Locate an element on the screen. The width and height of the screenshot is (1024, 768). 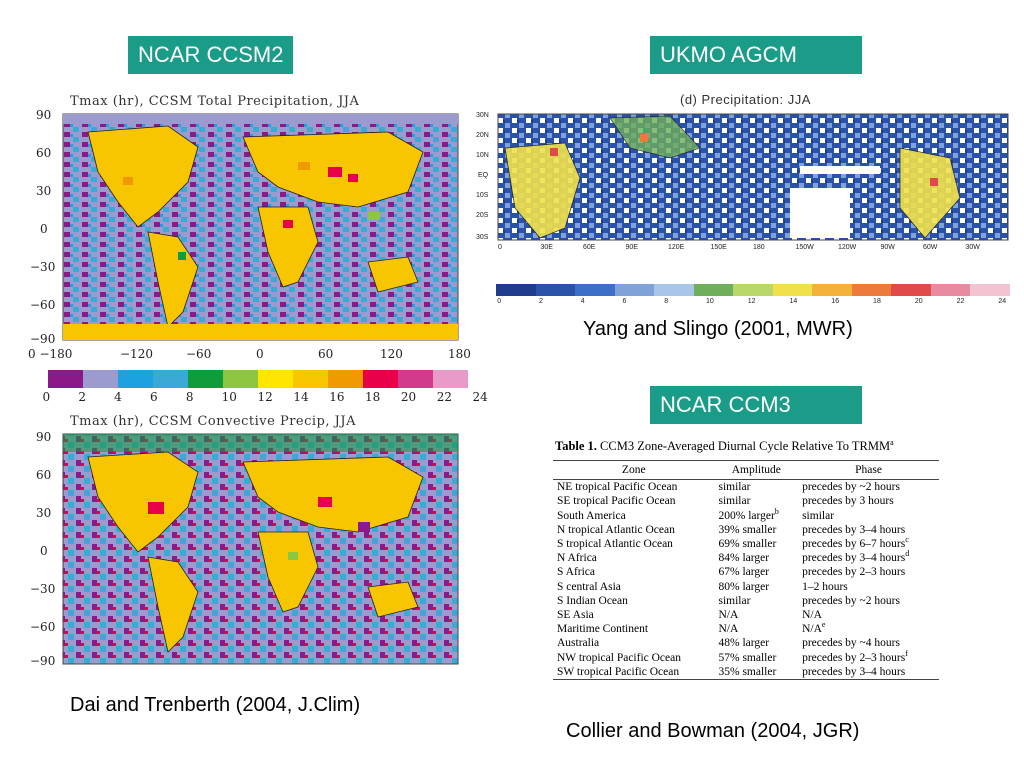
lon-tick: 90W is located at coordinates (887, 247).